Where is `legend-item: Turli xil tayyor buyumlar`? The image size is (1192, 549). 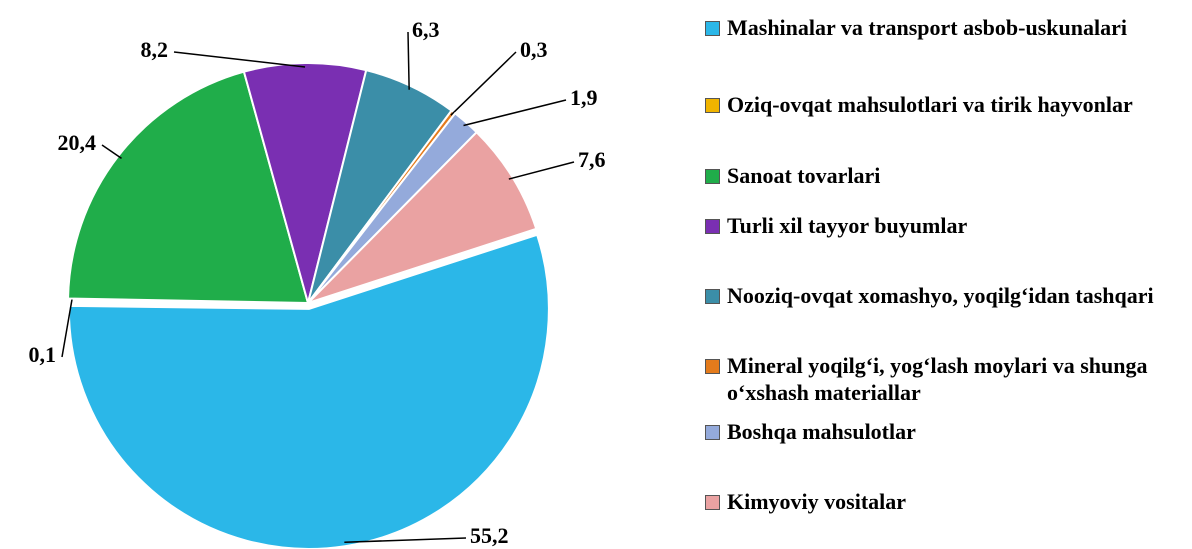
legend-item: Turli xil tayyor buyumlar is located at coordinates (945, 225).